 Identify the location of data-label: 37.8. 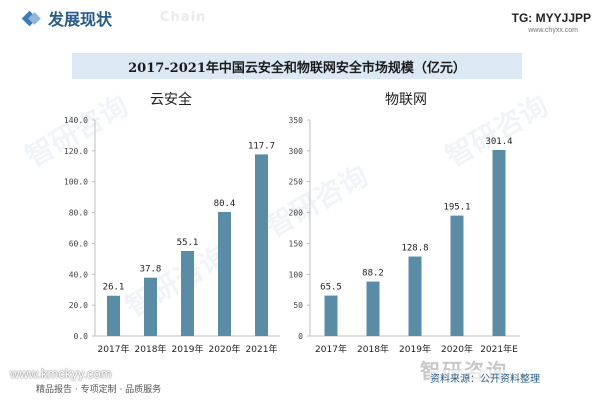
(151, 270).